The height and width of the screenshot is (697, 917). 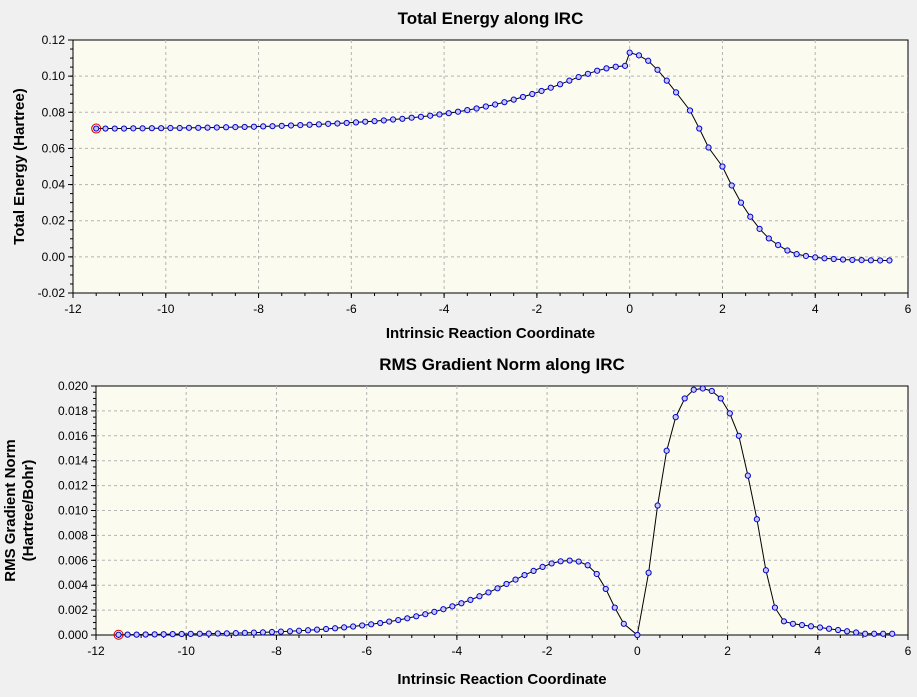 What do you see at coordinates (444, 309) in the screenshot?
I see `x-tick-label: -4` at bounding box center [444, 309].